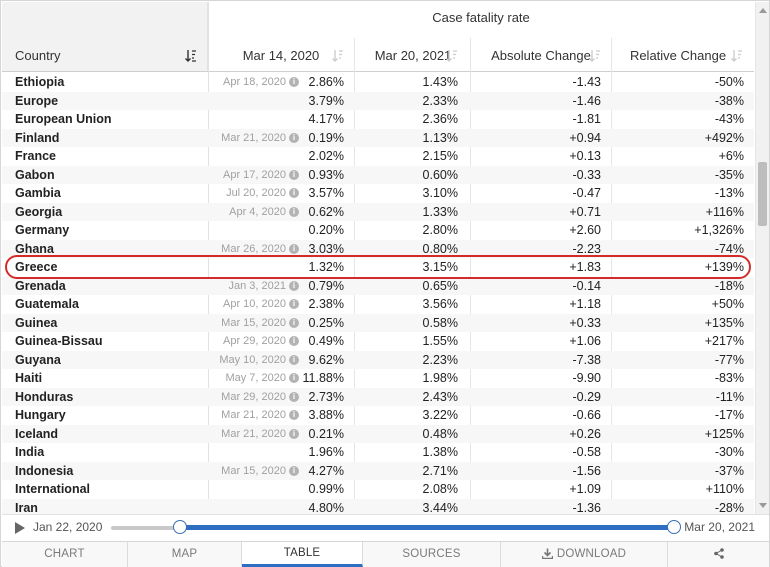 The height and width of the screenshot is (567, 770). What do you see at coordinates (261, 175) in the screenshot?
I see `cell-date-note: Apr 17, 2020 i` at bounding box center [261, 175].